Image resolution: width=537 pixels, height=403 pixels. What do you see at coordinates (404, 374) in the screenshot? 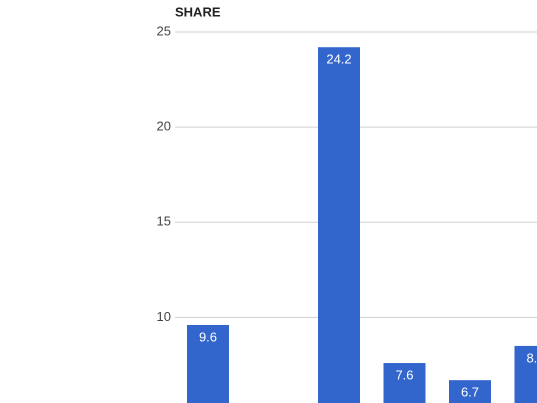
I see `data-label: 7.6` at bounding box center [404, 374].